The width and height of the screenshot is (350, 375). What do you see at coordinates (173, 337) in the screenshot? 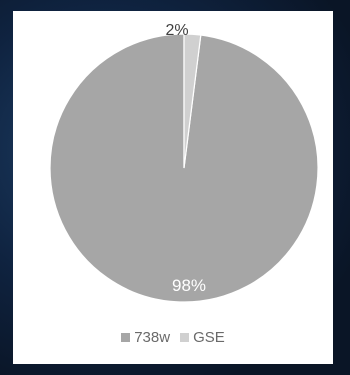
I see `legend: 738w GSE` at bounding box center [173, 337].